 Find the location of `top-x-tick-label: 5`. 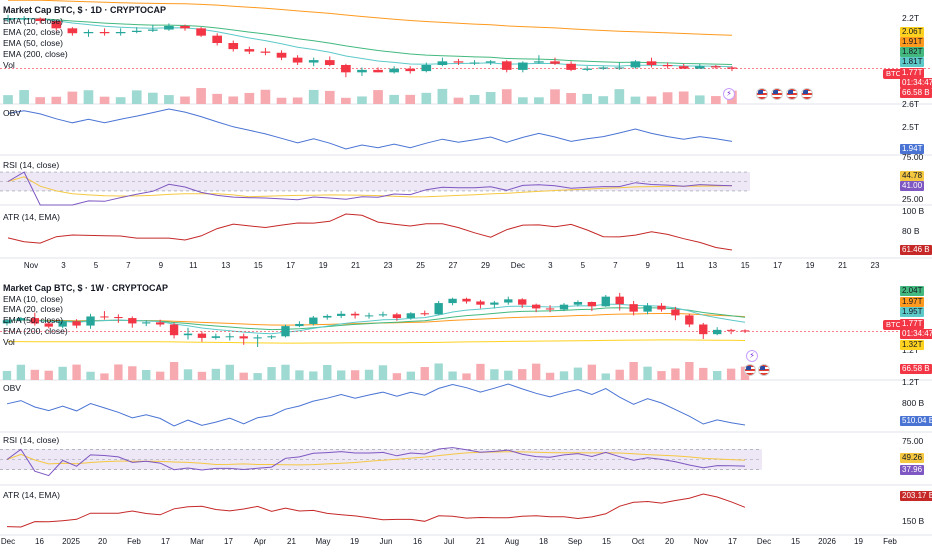

top-x-tick-label: 5 is located at coordinates (96, 265).